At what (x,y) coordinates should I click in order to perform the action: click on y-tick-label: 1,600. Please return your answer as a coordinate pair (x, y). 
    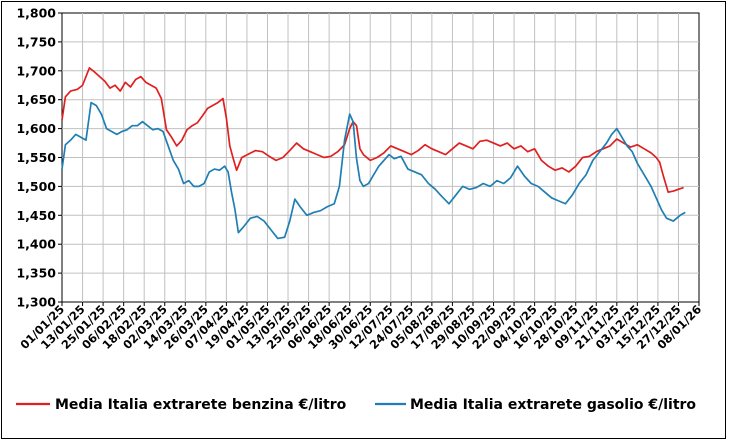
    Looking at the image, I should click on (36, 128).